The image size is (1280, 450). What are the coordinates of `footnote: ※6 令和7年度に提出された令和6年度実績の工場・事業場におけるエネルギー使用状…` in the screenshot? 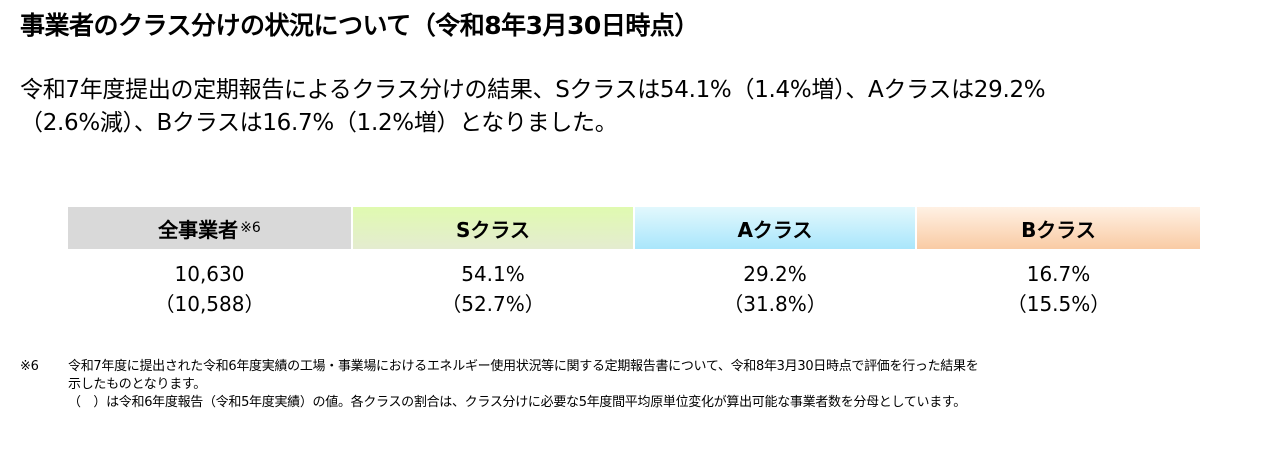 It's located at (645, 385).